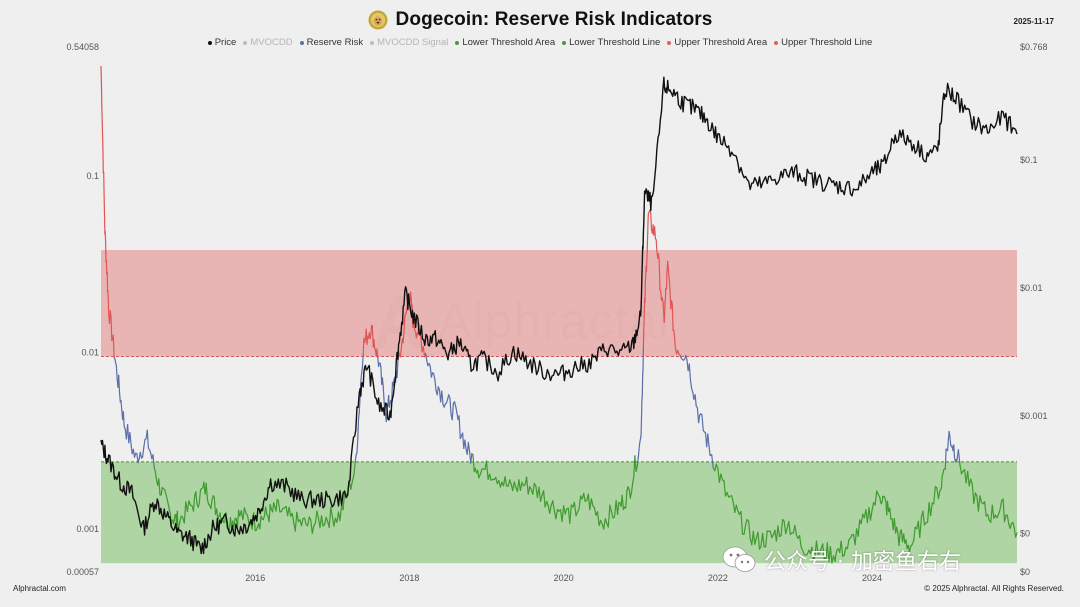 The height and width of the screenshot is (607, 1080). Describe the element at coordinates (271, 42) in the screenshot. I see `legend-label: MVOCDD` at that location.